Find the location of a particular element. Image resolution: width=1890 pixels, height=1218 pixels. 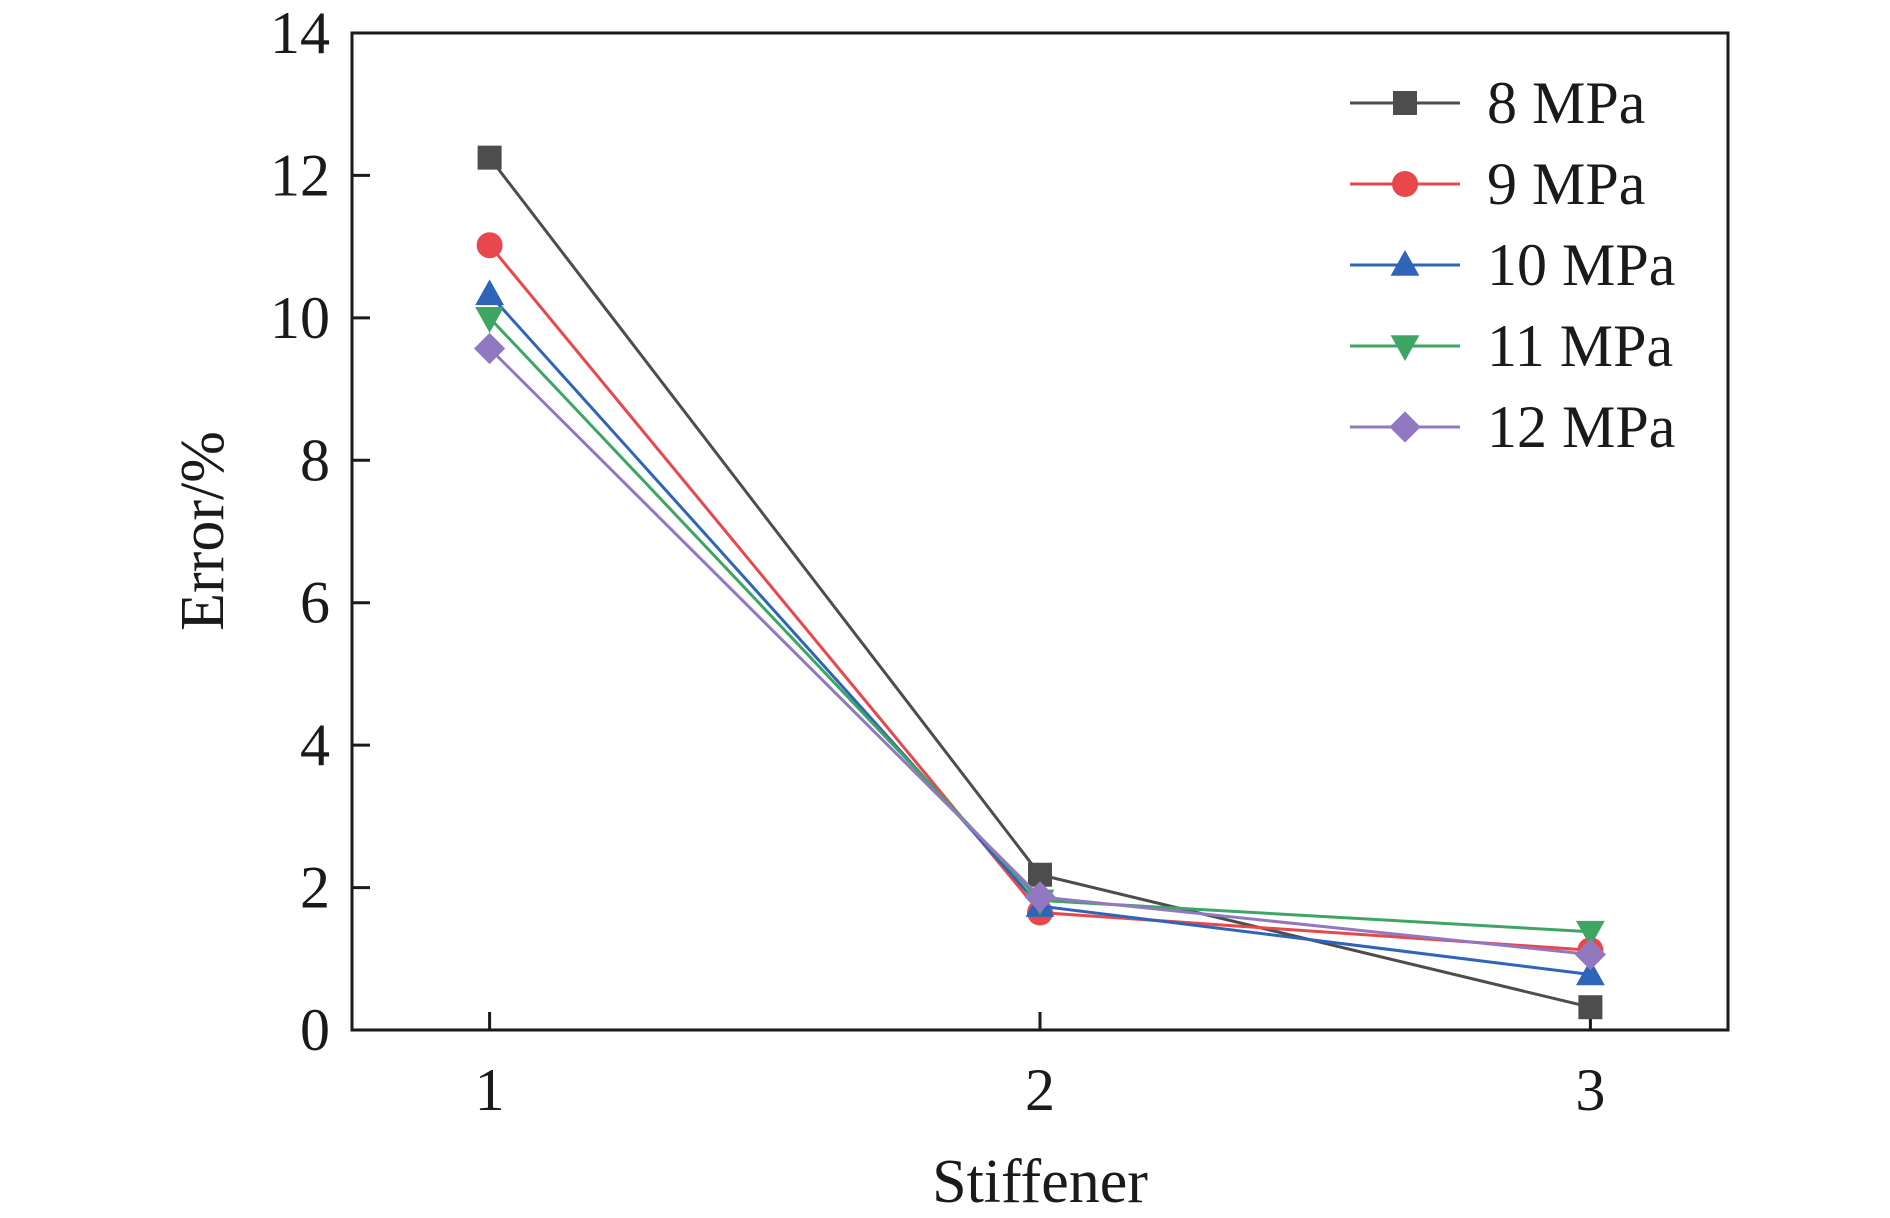

legend-label: 9 MPa is located at coordinates (1566, 184).